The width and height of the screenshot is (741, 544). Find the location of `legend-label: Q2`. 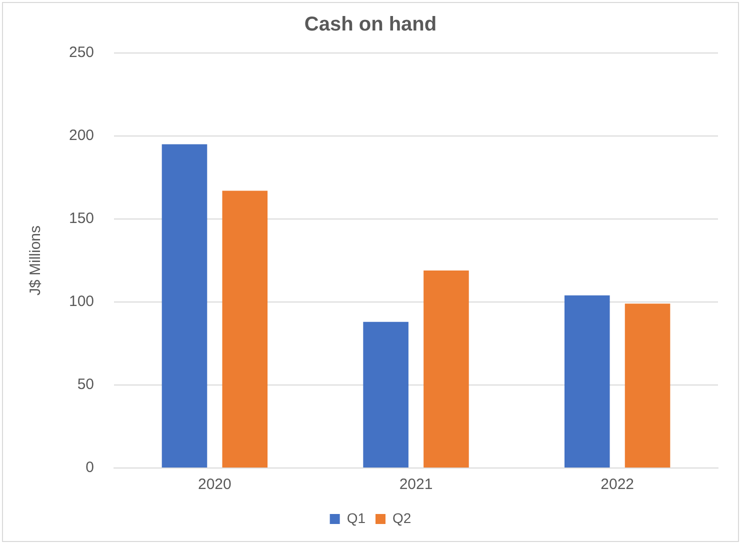

legend-label: Q2 is located at coordinates (402, 518).